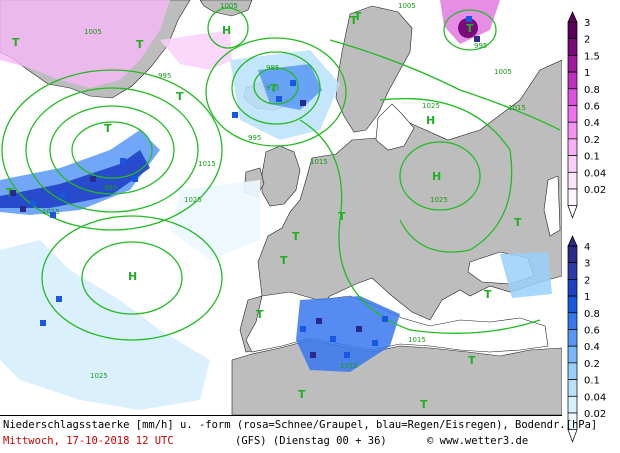 The height and width of the screenshot is (453, 620). I want to click on rain-area-sw, so click(105, 325).